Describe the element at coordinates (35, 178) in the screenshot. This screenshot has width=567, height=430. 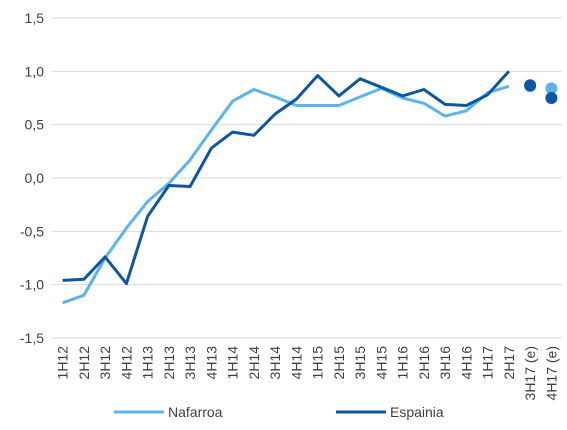
I see `y-tick-label: 0,0` at that location.